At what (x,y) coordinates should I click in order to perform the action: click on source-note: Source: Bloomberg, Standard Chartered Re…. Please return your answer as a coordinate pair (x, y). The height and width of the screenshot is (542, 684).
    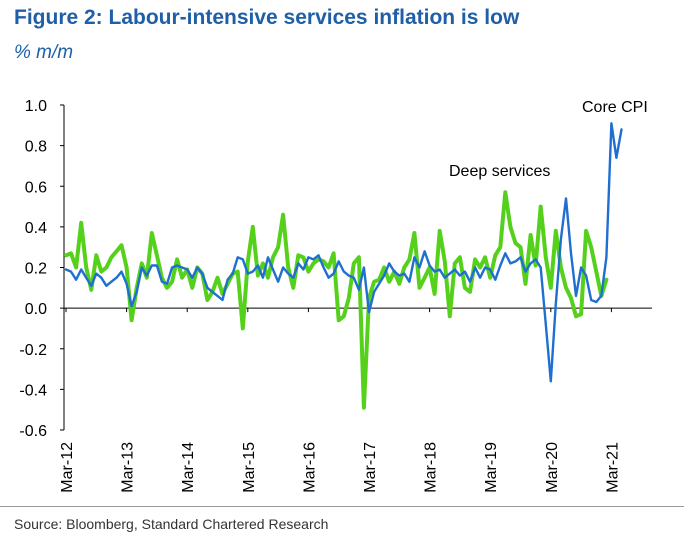
    Looking at the image, I should click on (171, 524).